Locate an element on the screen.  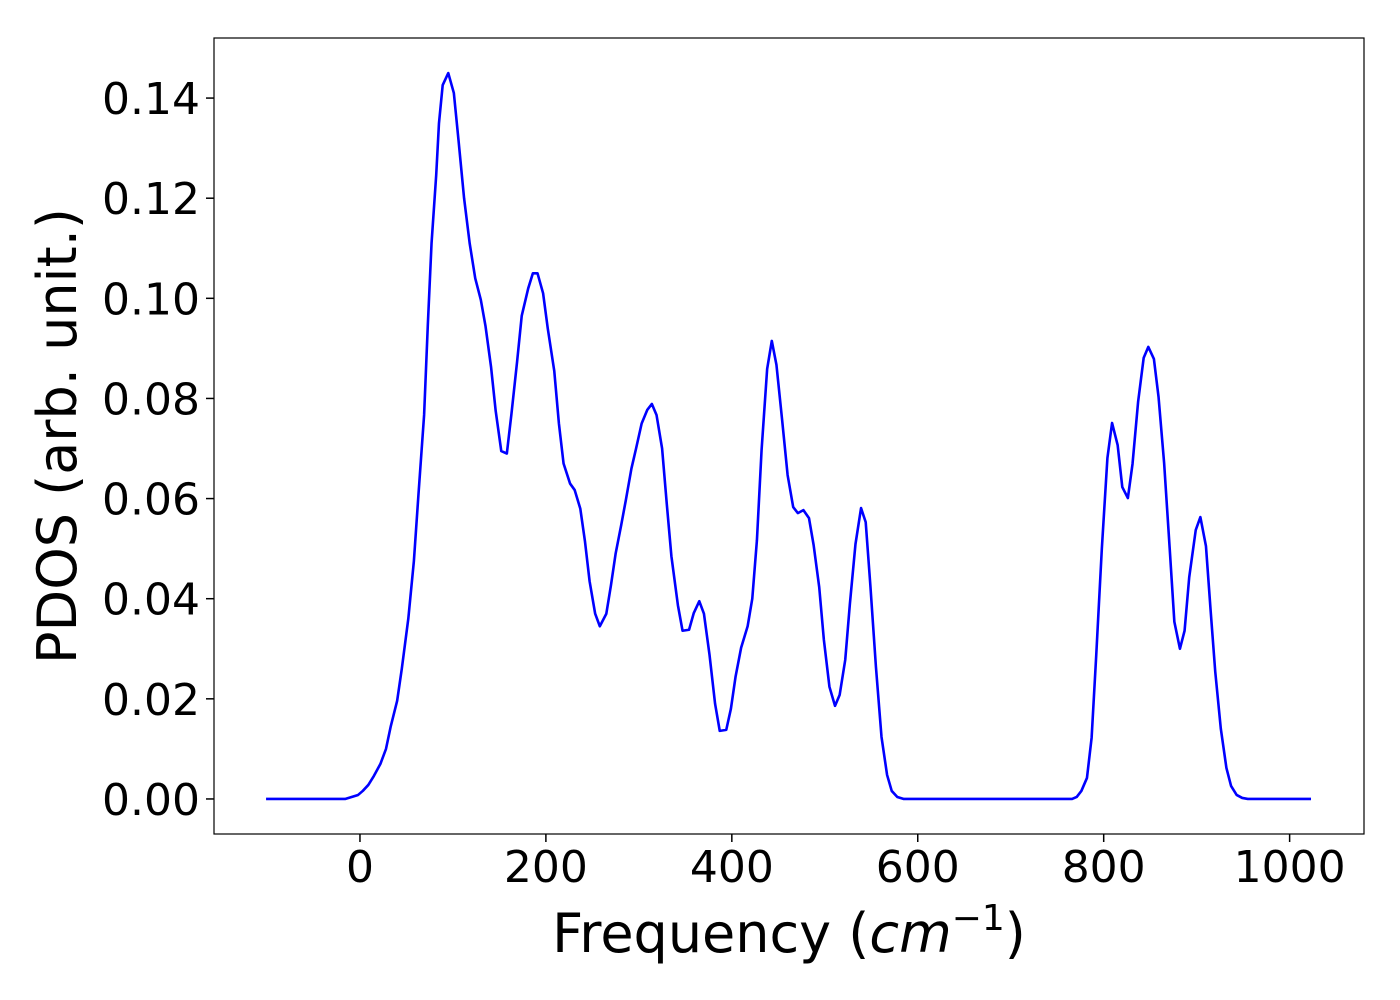
y-tick-label: 0.00 is located at coordinates (151, 800).